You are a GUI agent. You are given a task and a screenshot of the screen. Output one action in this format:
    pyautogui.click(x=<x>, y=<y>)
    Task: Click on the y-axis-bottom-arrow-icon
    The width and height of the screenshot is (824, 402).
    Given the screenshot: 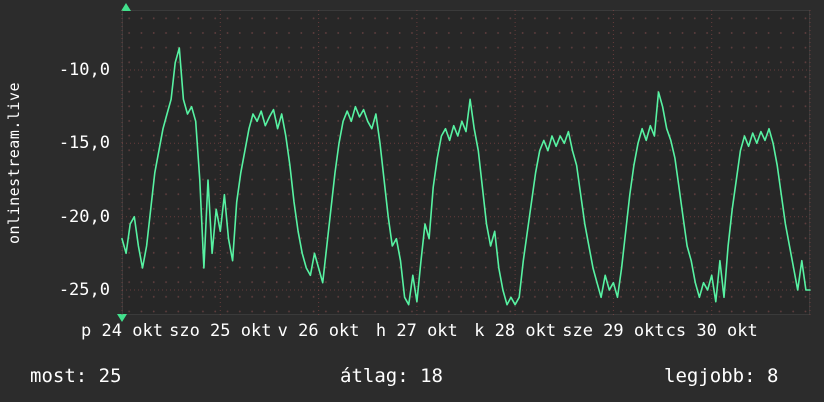 What is the action you would take?
    pyautogui.click(x=122, y=318)
    